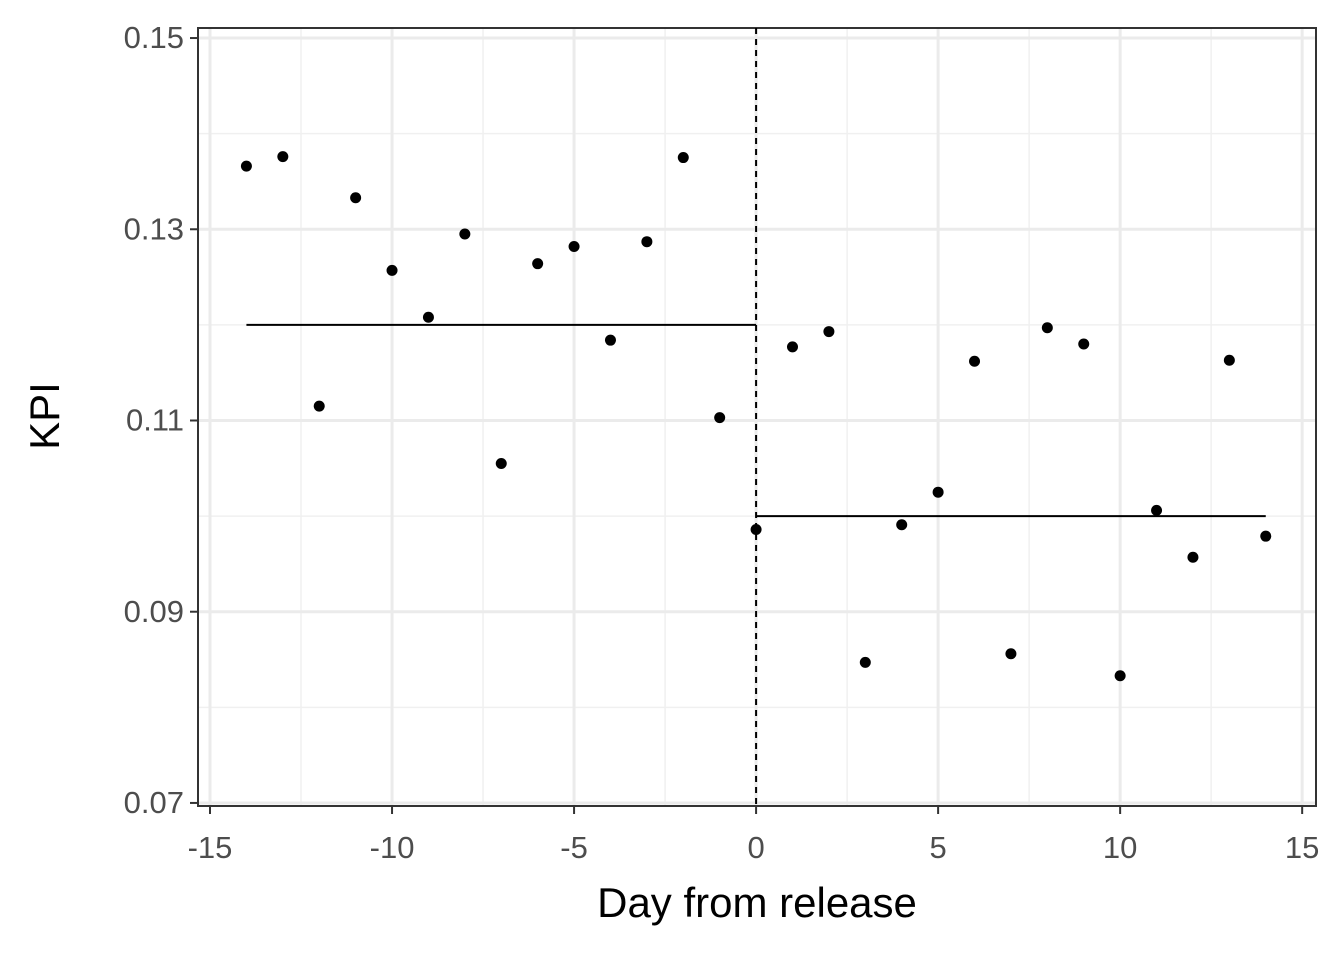 The width and height of the screenshot is (1344, 960). I want to click on x-tick-label: 5, so click(937, 847).